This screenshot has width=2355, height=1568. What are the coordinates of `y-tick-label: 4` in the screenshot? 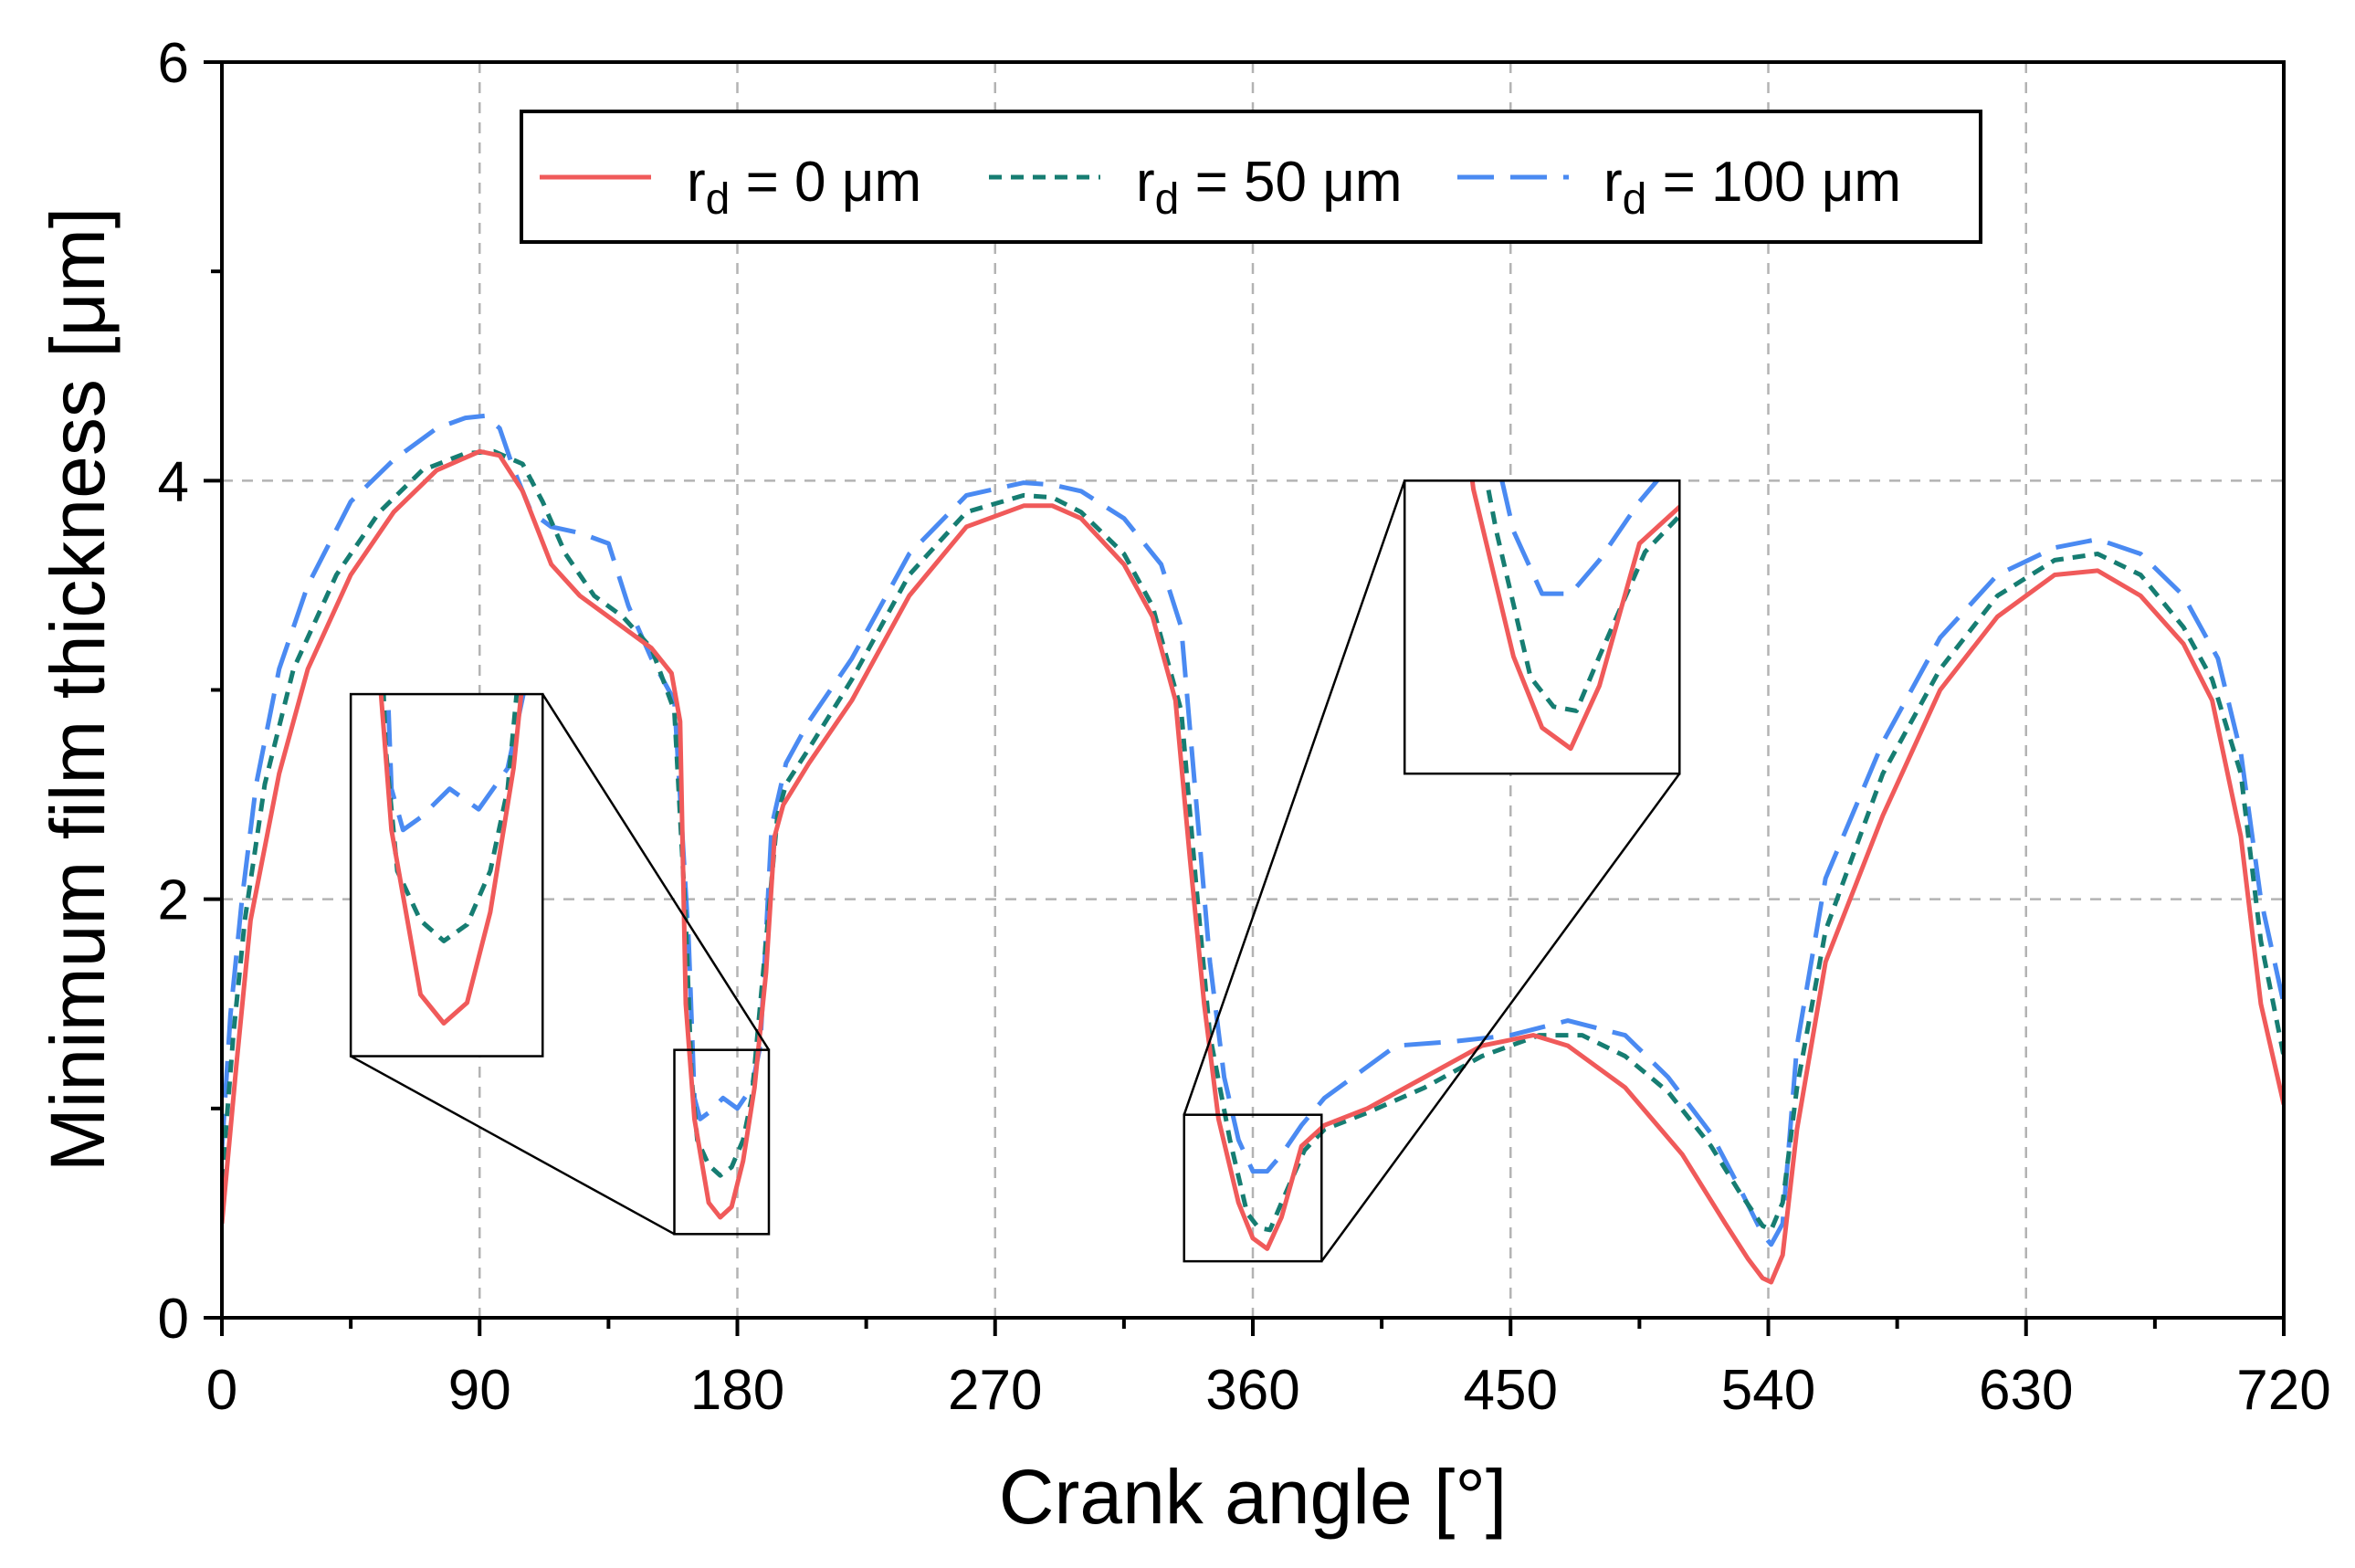 It's located at (173, 481).